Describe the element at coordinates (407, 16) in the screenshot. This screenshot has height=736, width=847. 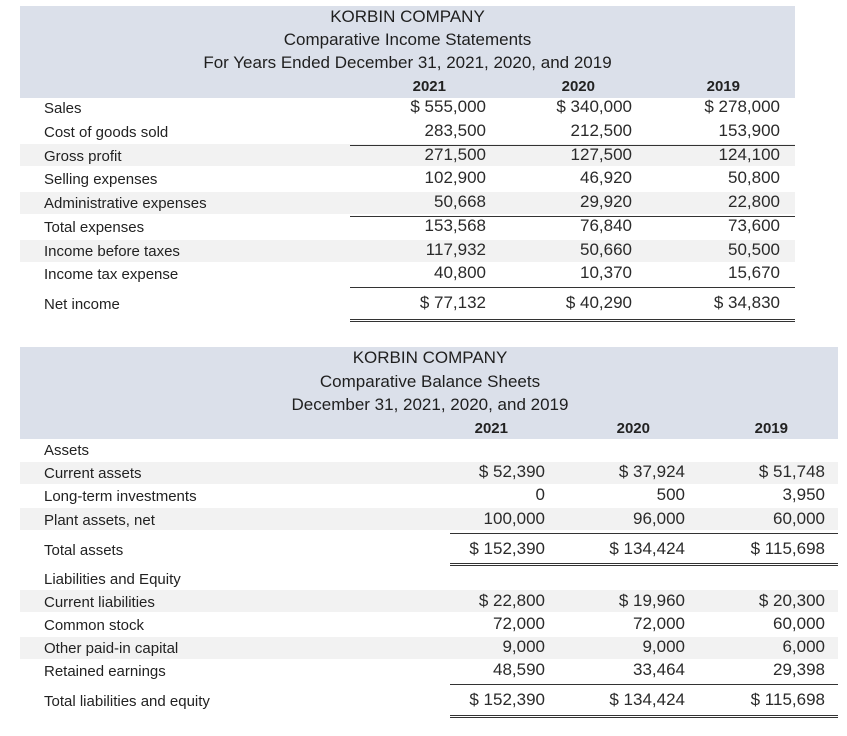
I see `income-company-name: KORBIN COMPANY` at that location.